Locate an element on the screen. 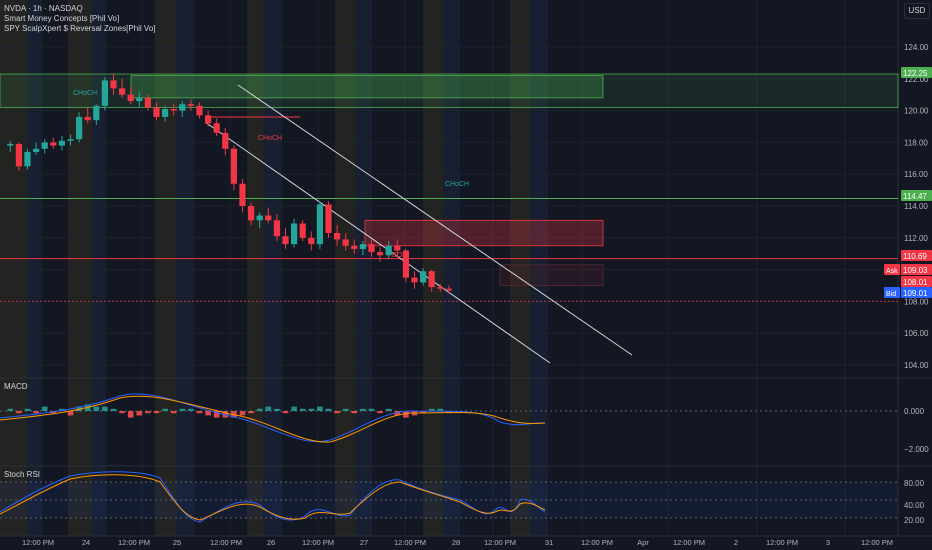  macd-pane-label: MACD is located at coordinates (16, 386).